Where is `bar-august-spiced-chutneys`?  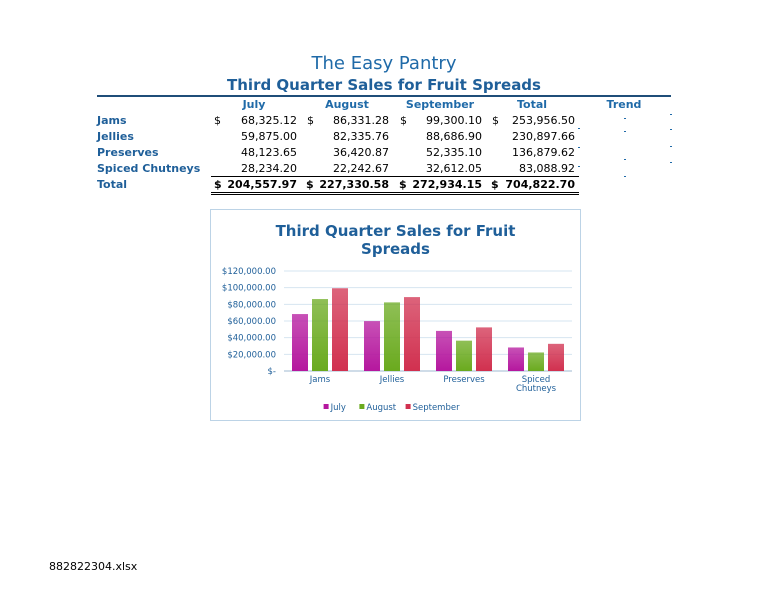 bar-august-spiced-chutneys is located at coordinates (536, 361).